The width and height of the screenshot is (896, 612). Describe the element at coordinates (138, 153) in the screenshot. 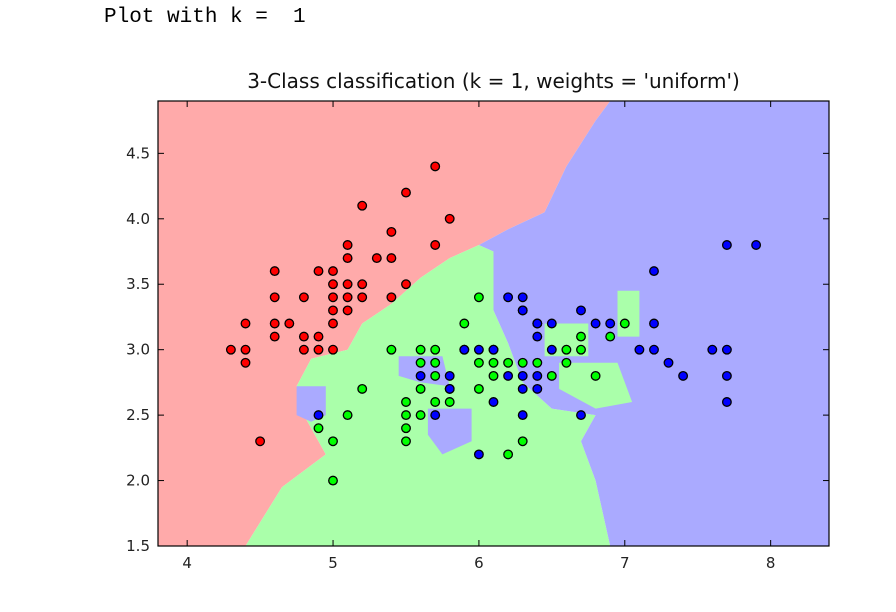

I see `y-tick-label: 4.5` at that location.